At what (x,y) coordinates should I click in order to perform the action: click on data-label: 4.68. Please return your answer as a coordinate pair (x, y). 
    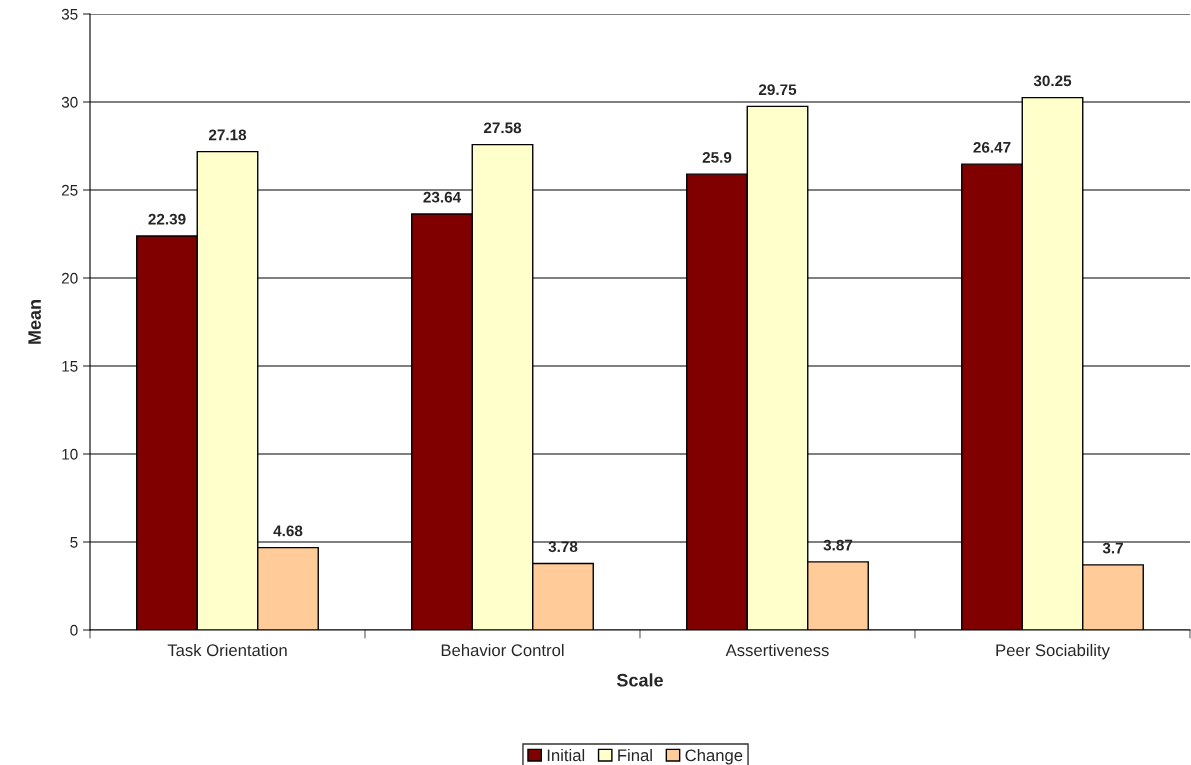
    Looking at the image, I should click on (288, 531).